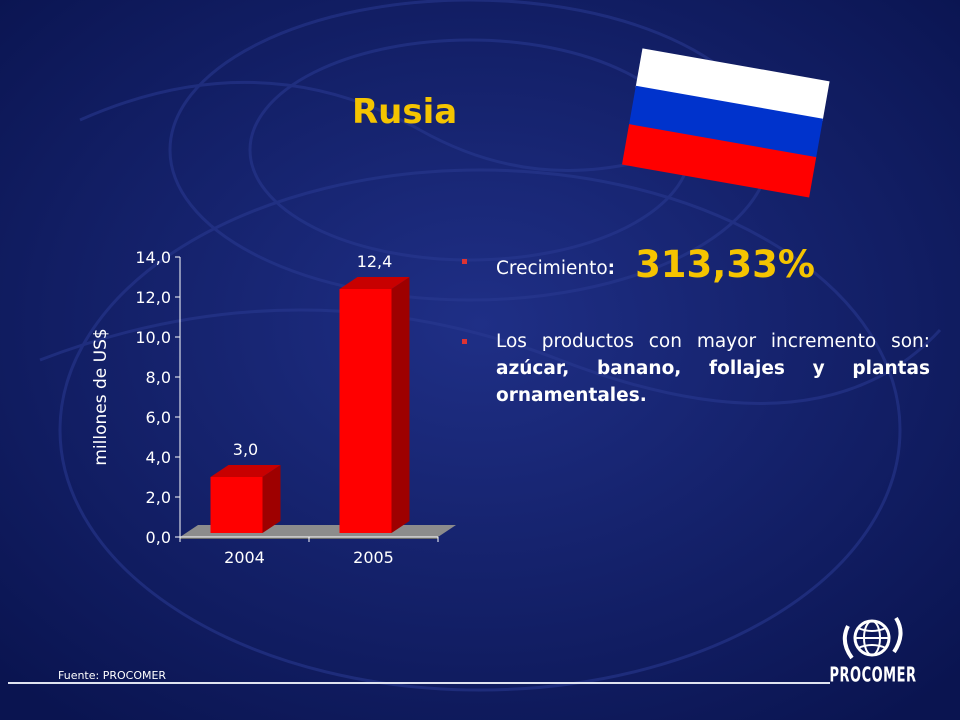 The width and height of the screenshot is (960, 720). I want to click on flag-blue-stripe, so click(725, 122).